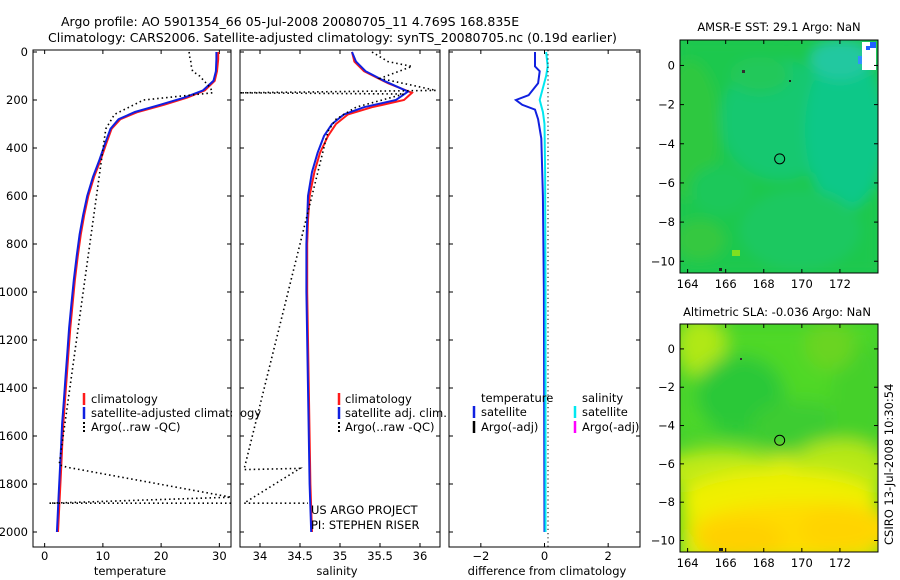  Describe the element at coordinates (260, 556) in the screenshot. I see `x-tick-label: 34` at that location.